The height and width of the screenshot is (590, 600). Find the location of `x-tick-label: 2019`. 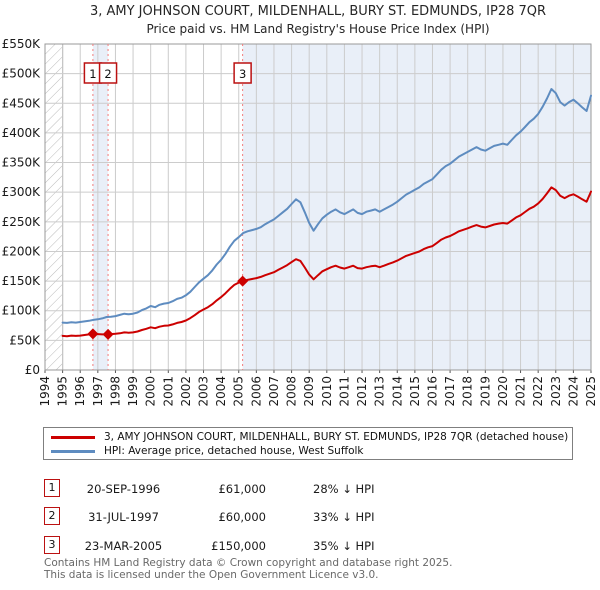

x-tick-label: 2019 is located at coordinates (485, 391).